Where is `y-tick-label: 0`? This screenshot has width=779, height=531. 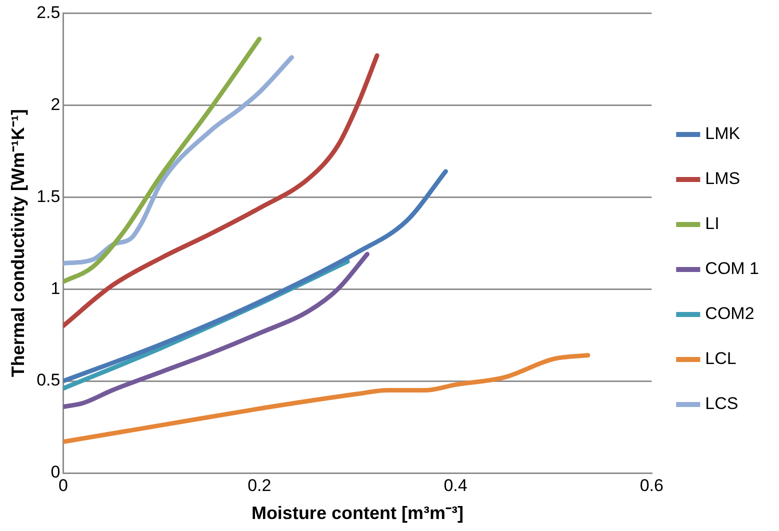 y-tick-label: 0 is located at coordinates (55, 472).